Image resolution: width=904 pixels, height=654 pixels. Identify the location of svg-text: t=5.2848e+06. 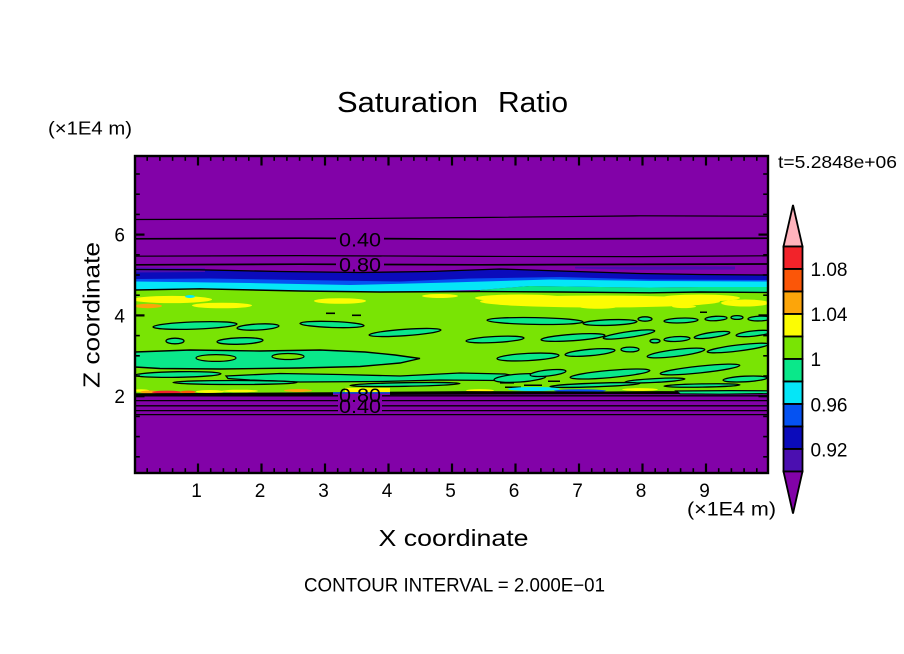
(837, 162).